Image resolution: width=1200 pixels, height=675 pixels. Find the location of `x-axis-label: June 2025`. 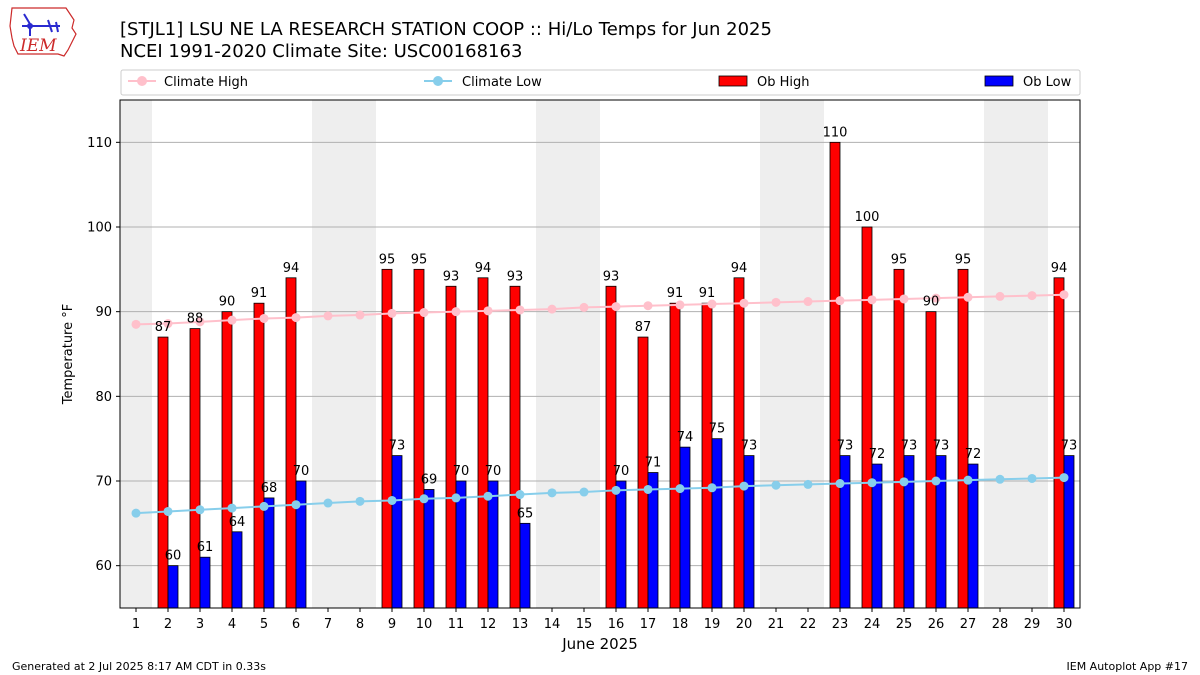

x-axis-label: June 2025 is located at coordinates (599, 644).